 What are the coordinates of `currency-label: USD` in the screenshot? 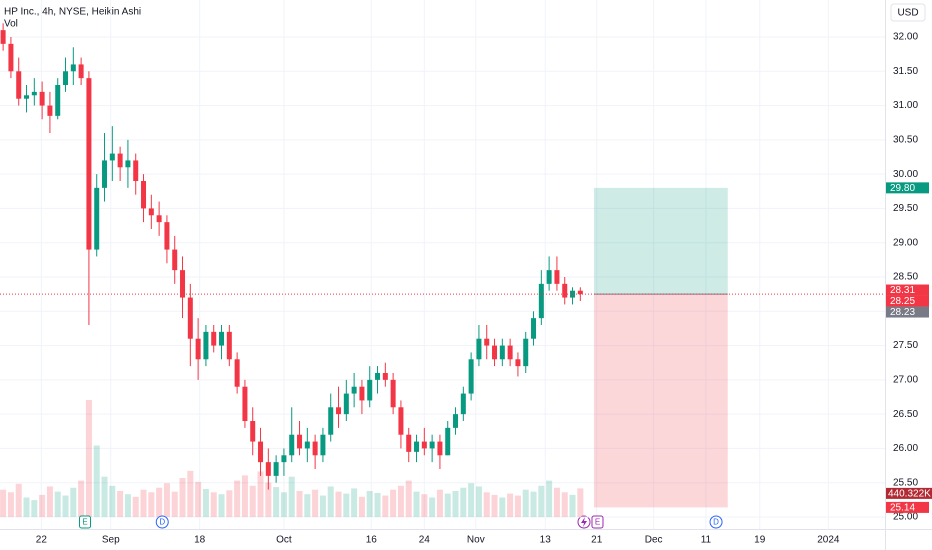 It's located at (907, 13).